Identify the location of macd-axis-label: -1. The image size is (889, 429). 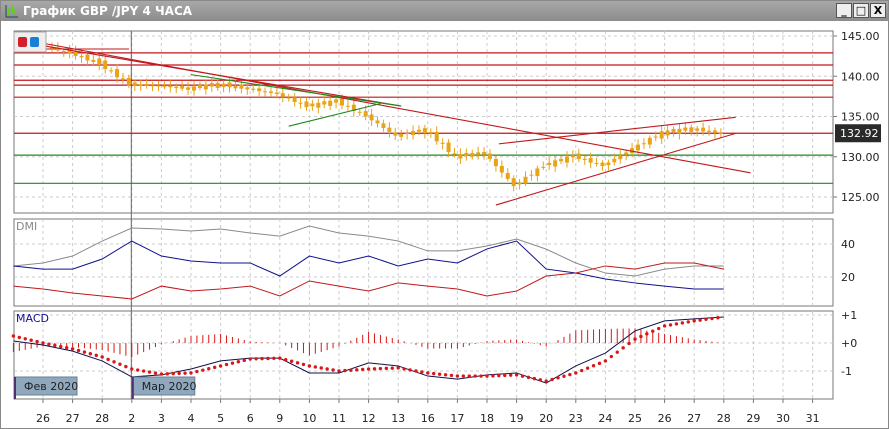
(846, 371).